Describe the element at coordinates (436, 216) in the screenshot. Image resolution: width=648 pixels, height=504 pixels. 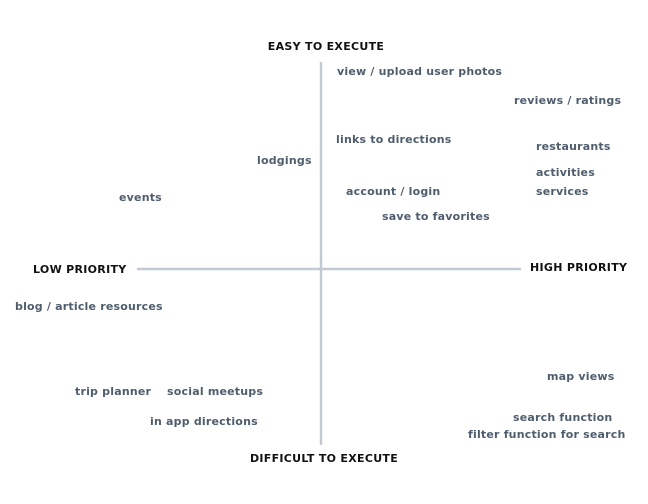
I see `feature-item: save to favorites` at that location.